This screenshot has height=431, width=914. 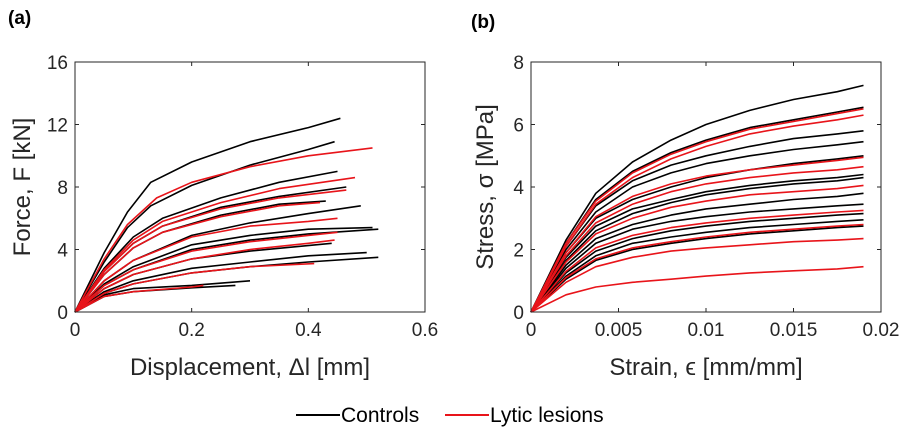 What do you see at coordinates (191, 330) in the screenshot?
I see `panel-a-x-tick-label: 0.2` at bounding box center [191, 330].